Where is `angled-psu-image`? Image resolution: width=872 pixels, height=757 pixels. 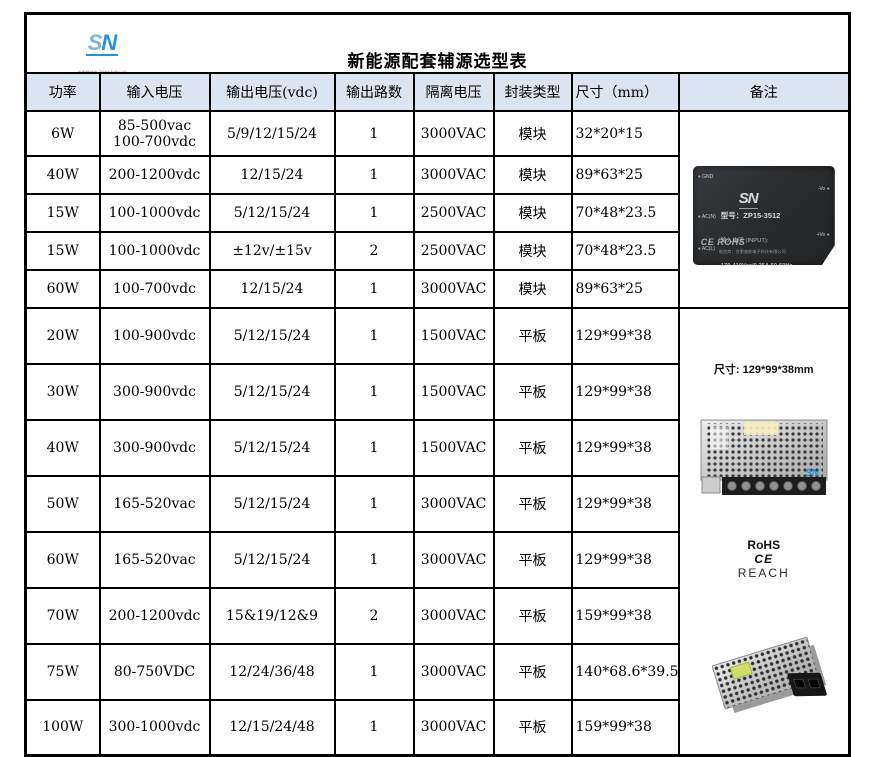 angled-psu-image is located at coordinates (764, 674).